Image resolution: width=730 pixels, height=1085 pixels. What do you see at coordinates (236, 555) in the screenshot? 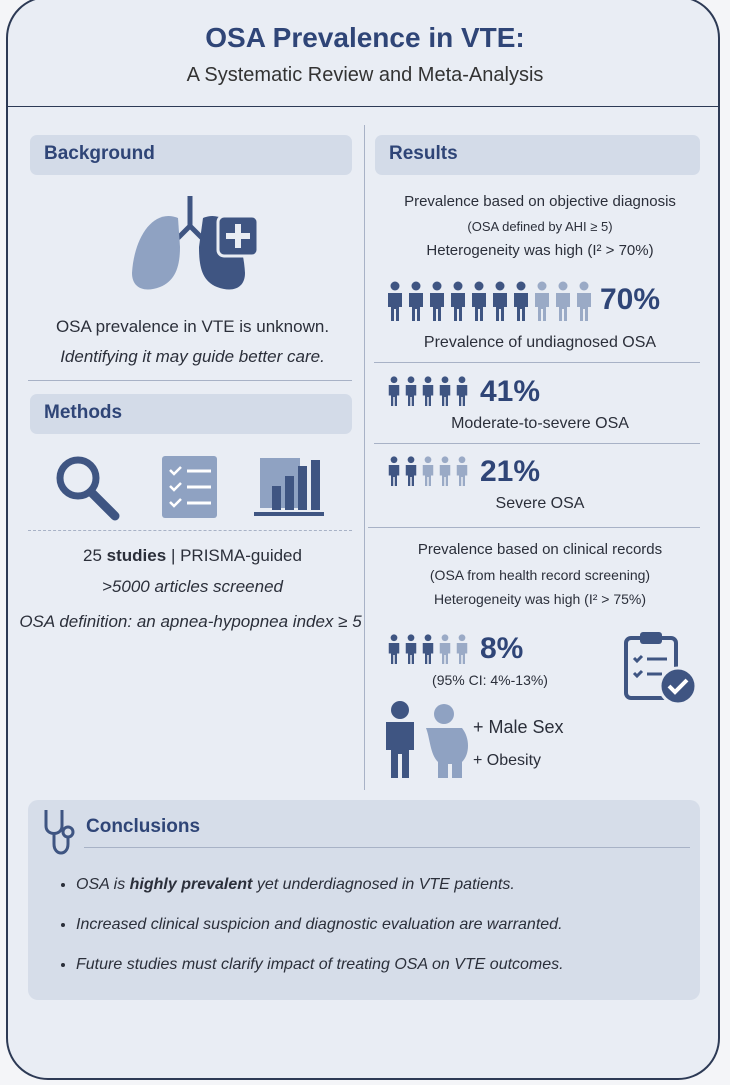
I see `text: | PRISMA-guided` at bounding box center [236, 555].